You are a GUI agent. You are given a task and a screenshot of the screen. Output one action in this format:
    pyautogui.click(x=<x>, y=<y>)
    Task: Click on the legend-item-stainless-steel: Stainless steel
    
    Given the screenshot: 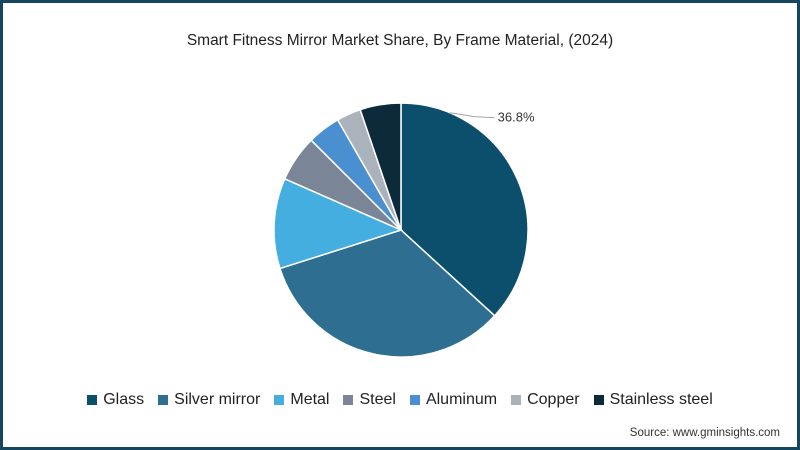 What is the action you would take?
    pyautogui.click(x=653, y=400)
    